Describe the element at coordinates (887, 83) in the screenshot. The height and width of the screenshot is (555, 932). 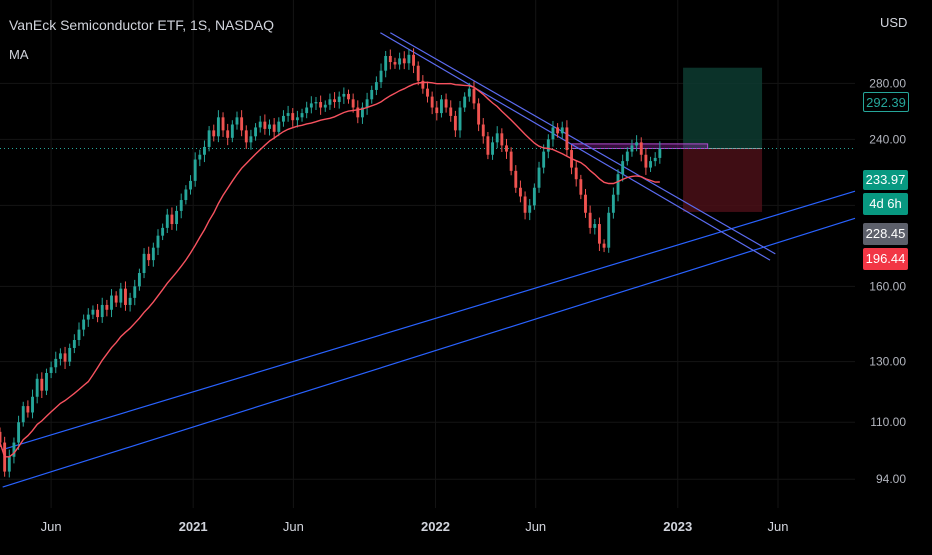
I see `y-tick-label: 280.00` at that location.